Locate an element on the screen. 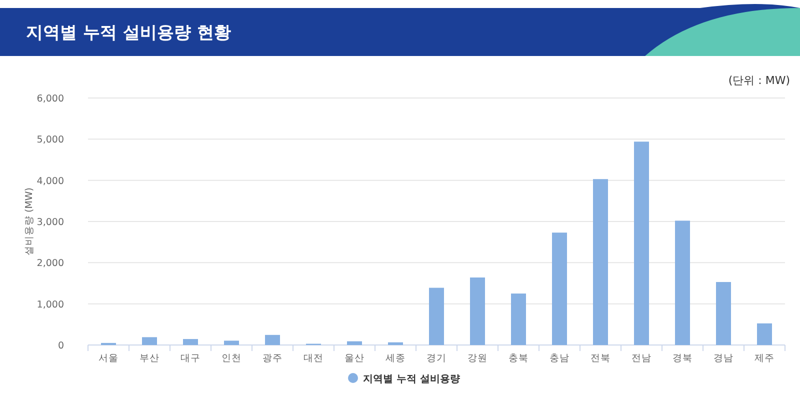 This screenshot has width=800, height=398. x-tick-label: 경남 is located at coordinates (724, 358).